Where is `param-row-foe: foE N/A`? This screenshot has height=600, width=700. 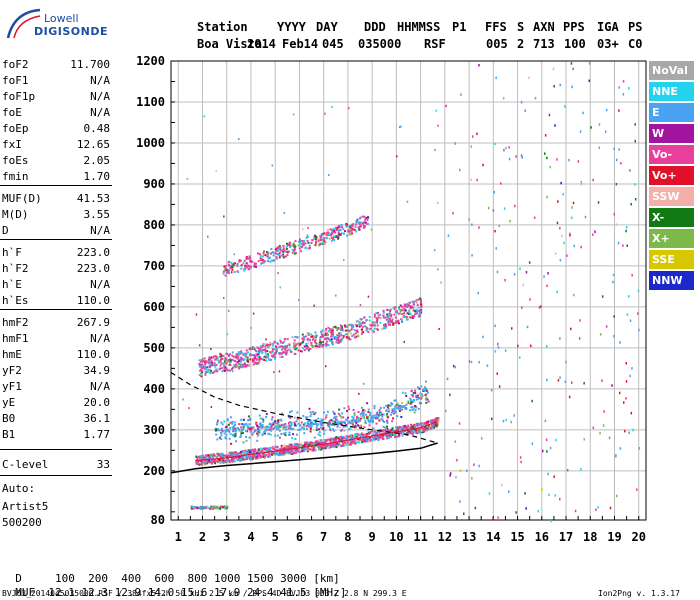
param-row-foe: foE N/A is located at coordinates (56, 113).